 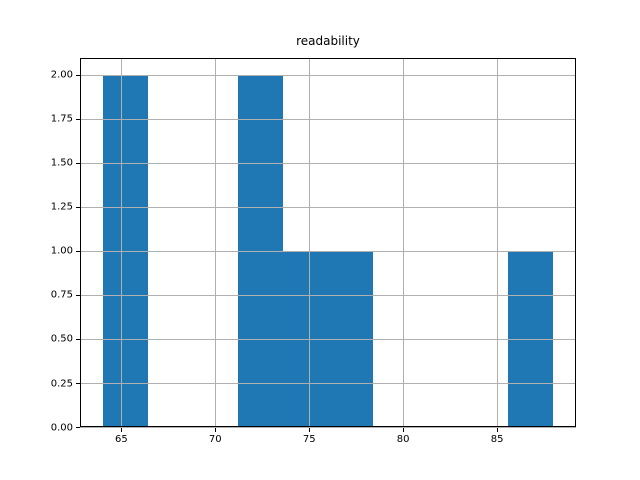 What do you see at coordinates (61, 251) in the screenshot?
I see `y-tick-label: 1.00` at bounding box center [61, 251].